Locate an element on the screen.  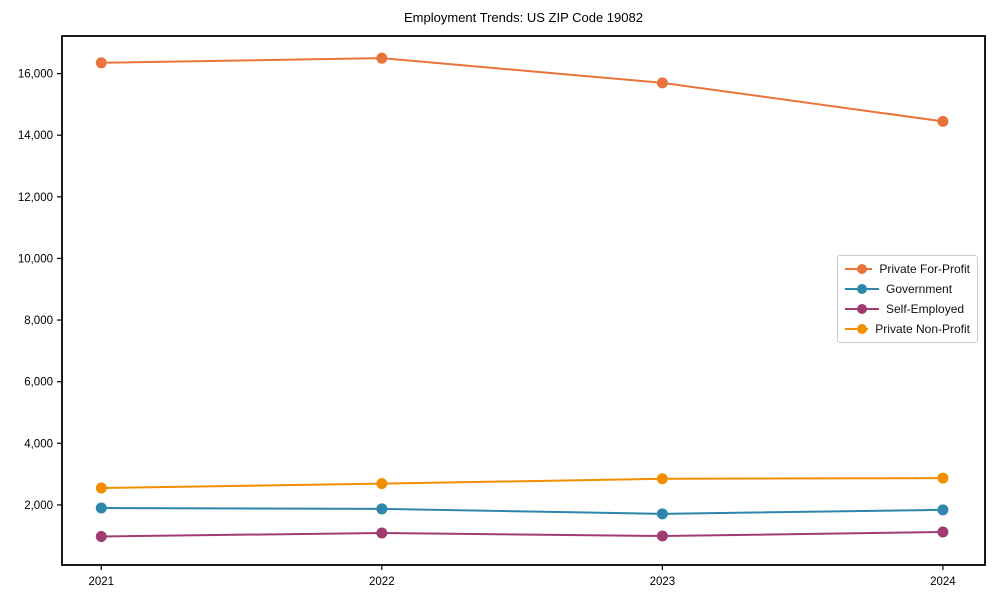
legend-entry-government: Government is located at coordinates (907, 289).